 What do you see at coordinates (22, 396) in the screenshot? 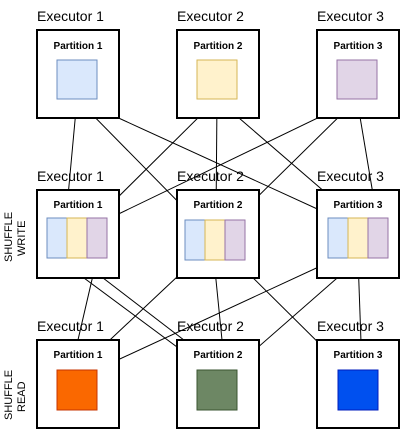
I see `side-label-read: READ` at bounding box center [22, 396].